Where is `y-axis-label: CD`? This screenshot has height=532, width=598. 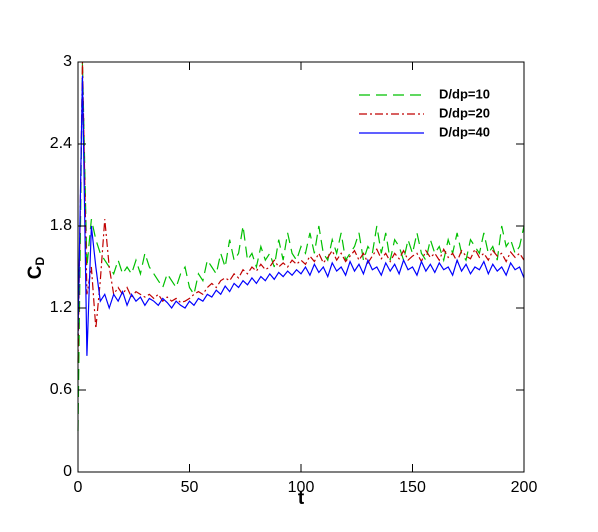 y-axis-label: CD is located at coordinates (36, 267).